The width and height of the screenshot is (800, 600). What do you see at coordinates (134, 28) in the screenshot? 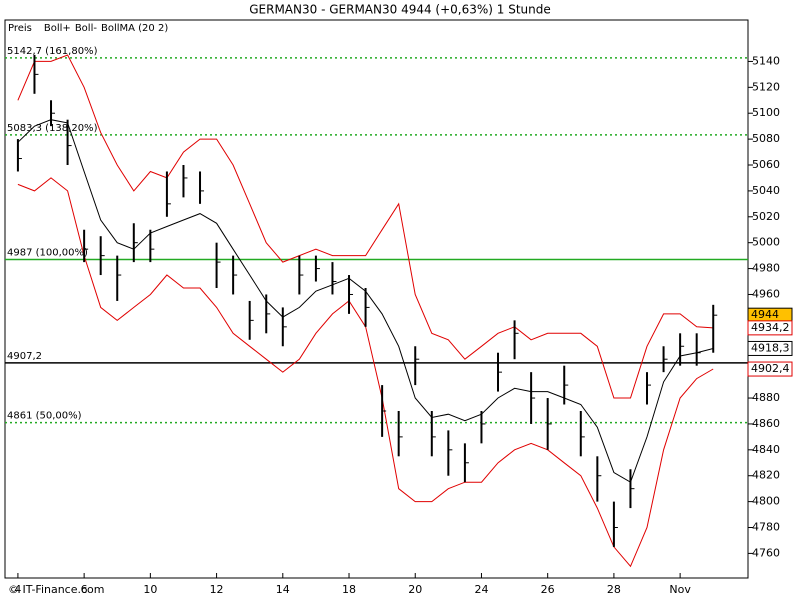
I see `legend-entry: BollMA (20 2)` at bounding box center [134, 28].